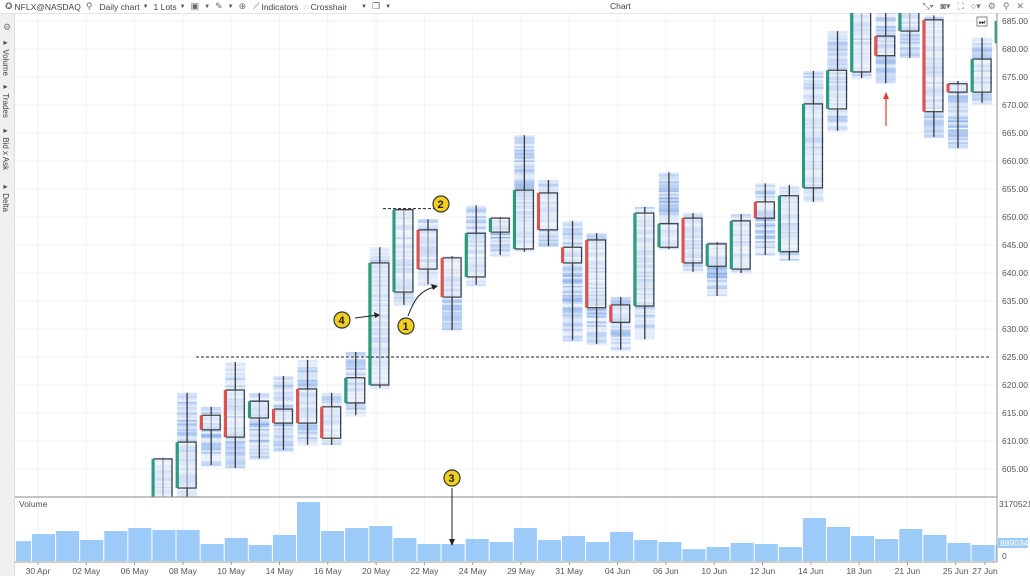 This screenshot has height=576, width=1030. I want to click on crosshair-icon: ◌, so click(306, 6).